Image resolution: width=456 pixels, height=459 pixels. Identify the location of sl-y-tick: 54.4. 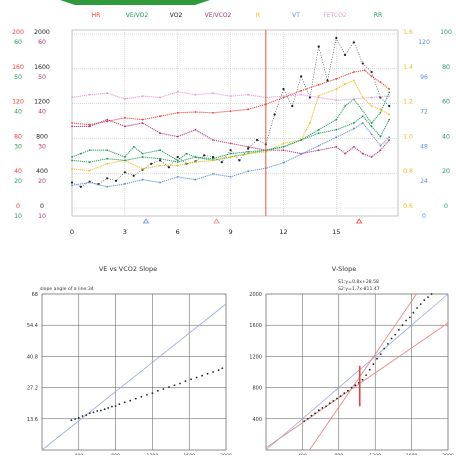
(32, 326).